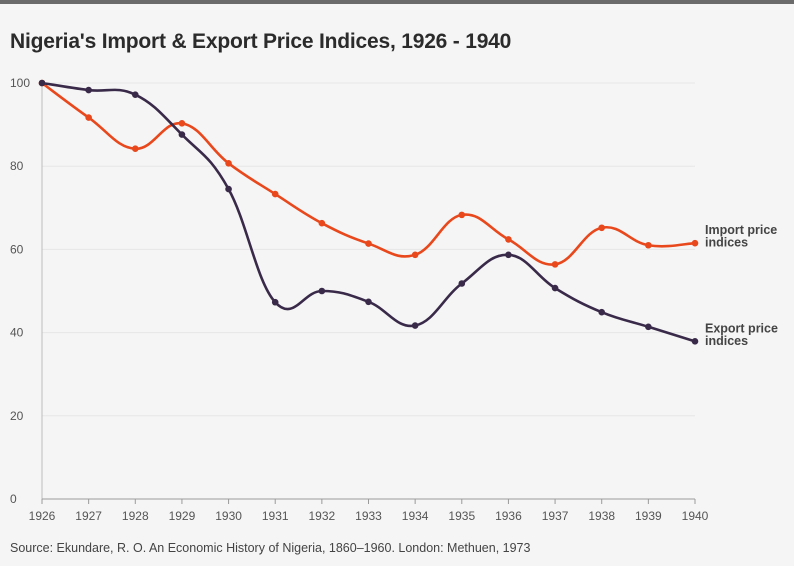  Describe the element at coordinates (135, 516) in the screenshot. I see `x-tick-label-1928: 1928` at that location.